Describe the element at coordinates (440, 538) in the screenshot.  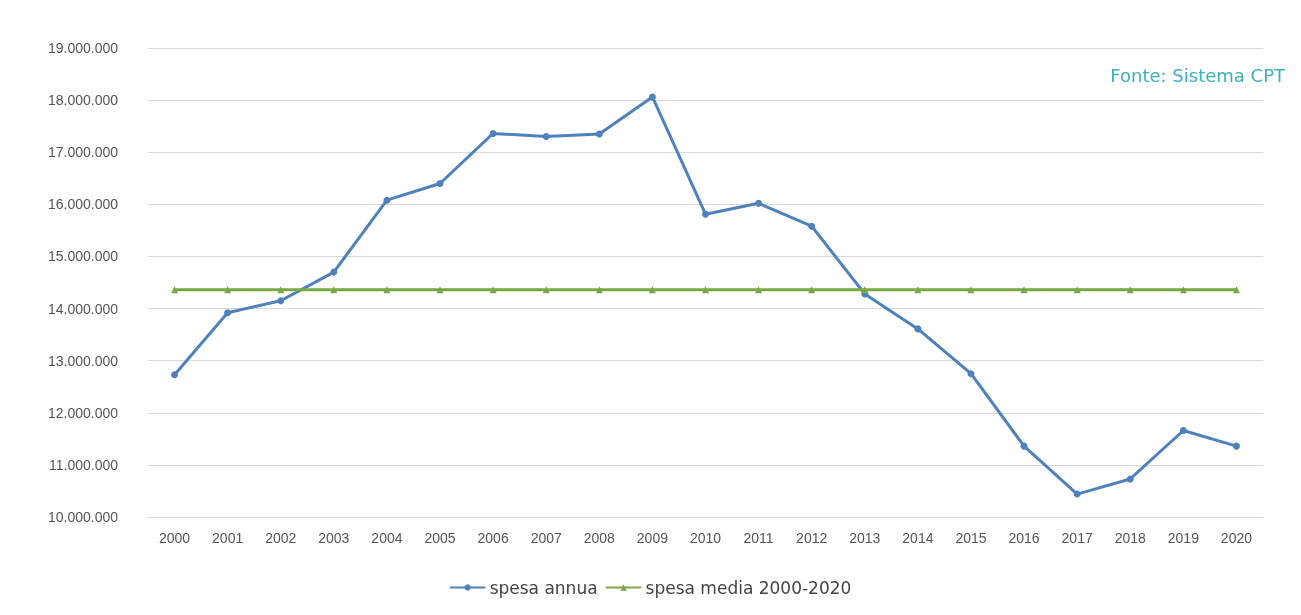
I see `x-tick-label: 2005` at that location.